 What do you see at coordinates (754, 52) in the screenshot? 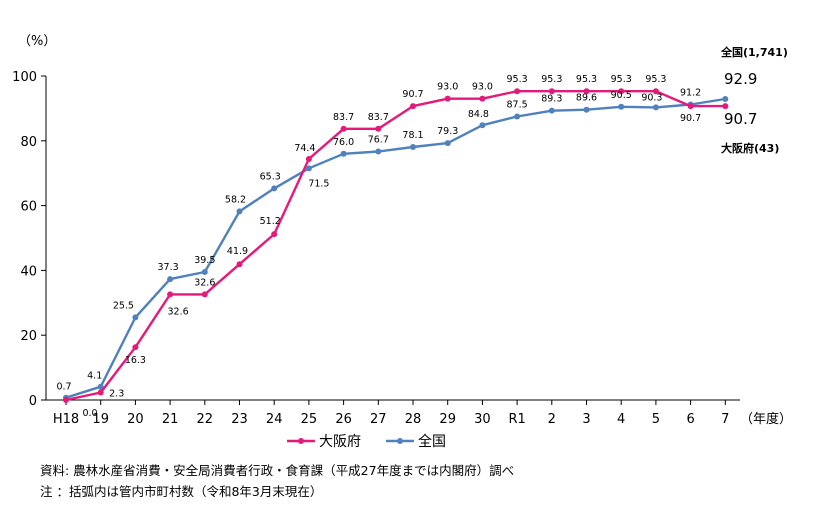
I see `national-end-label: 全国(1,741)` at bounding box center [754, 52].